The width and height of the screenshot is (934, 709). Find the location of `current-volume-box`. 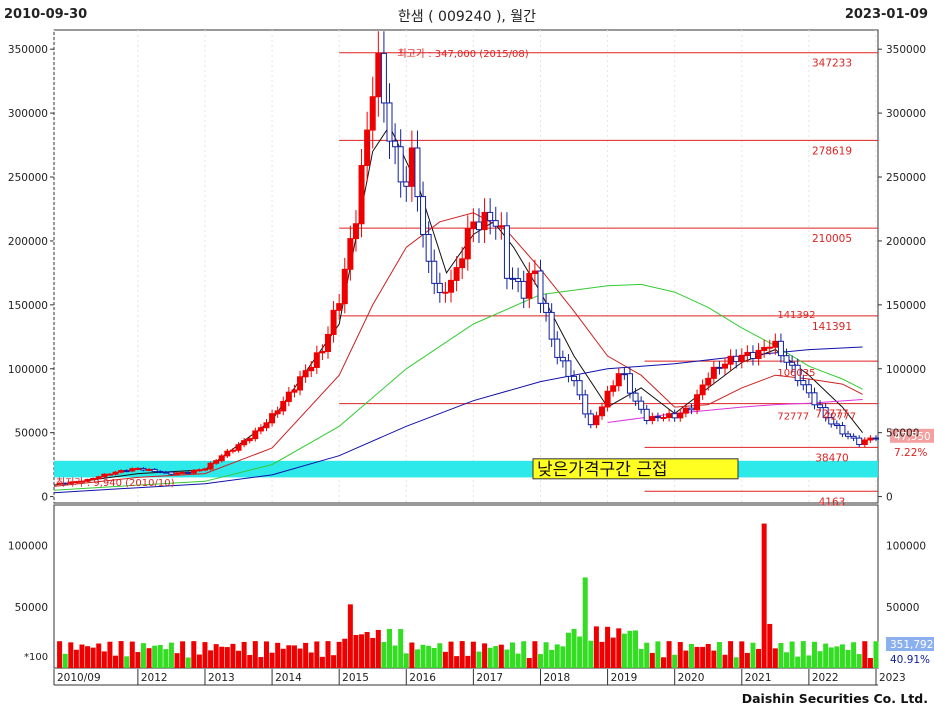

current-volume-box is located at coordinates (910, 644).